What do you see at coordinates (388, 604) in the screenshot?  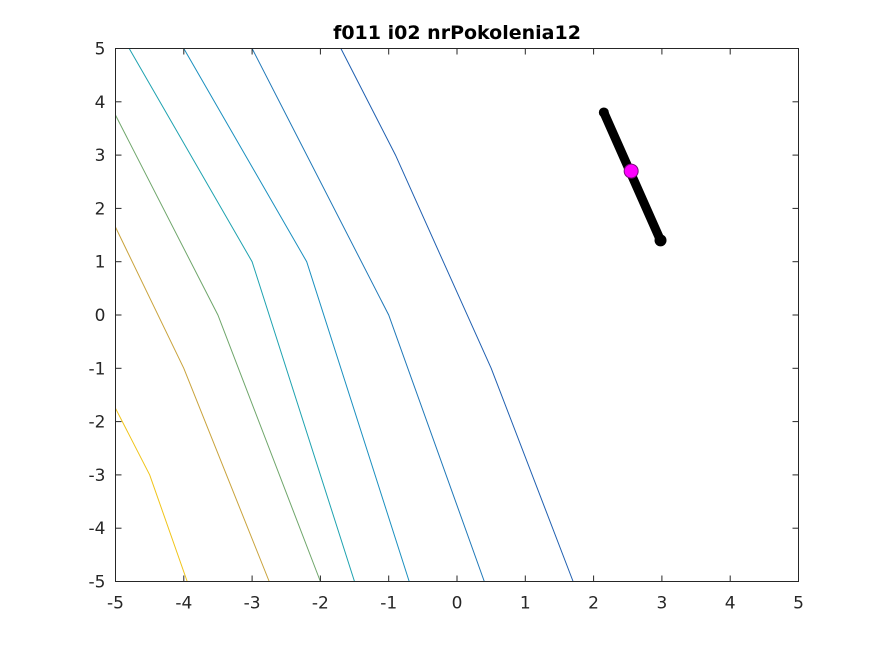 I see `x-tick-label: -1` at bounding box center [388, 604].